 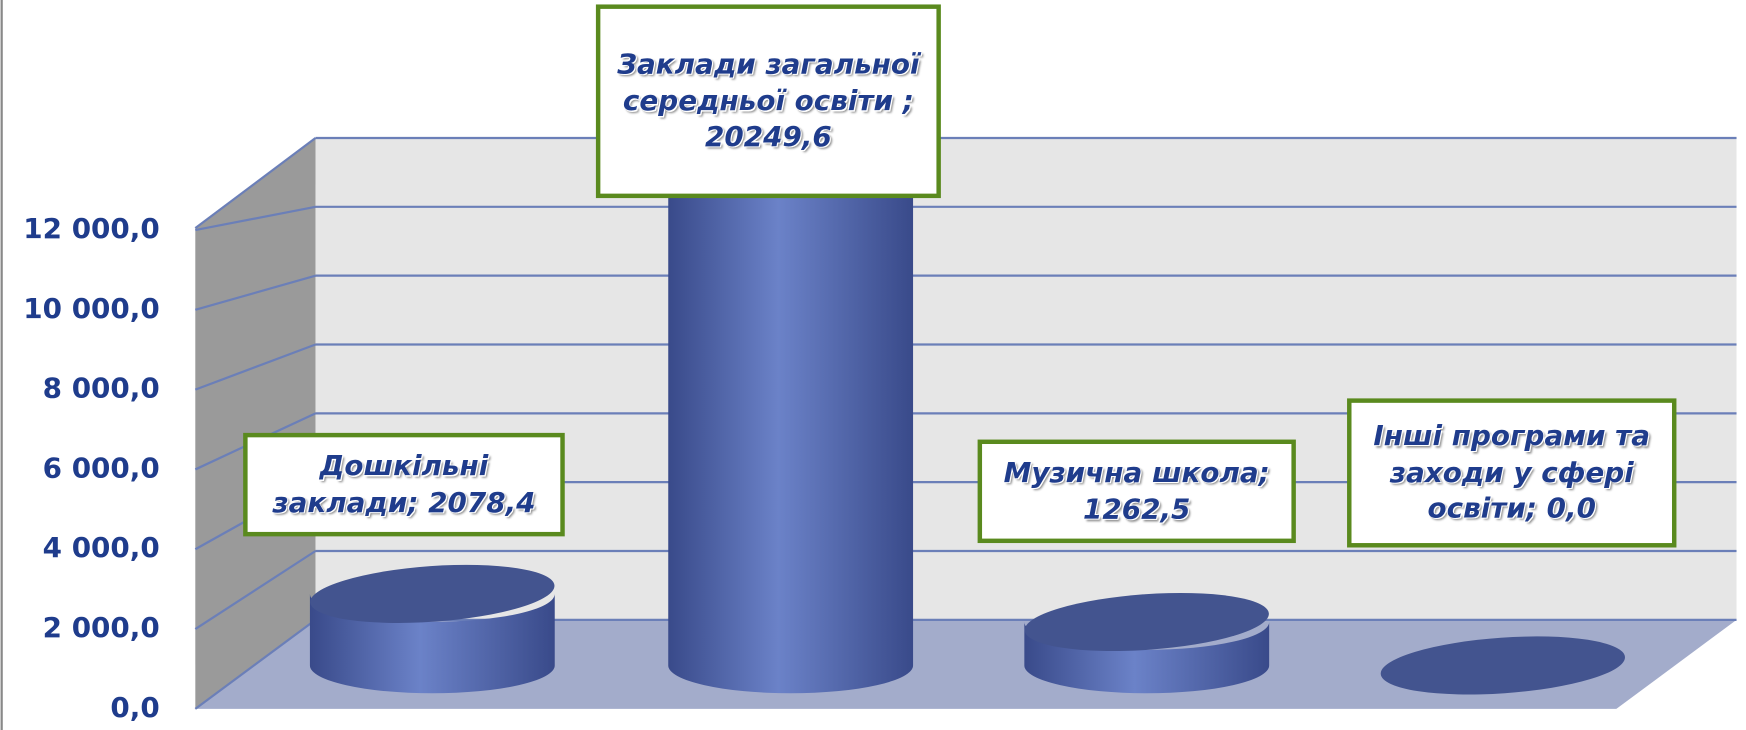 What do you see at coordinates (101, 627) in the screenshot?
I see `y-tick-label: 2 000,0` at bounding box center [101, 627].